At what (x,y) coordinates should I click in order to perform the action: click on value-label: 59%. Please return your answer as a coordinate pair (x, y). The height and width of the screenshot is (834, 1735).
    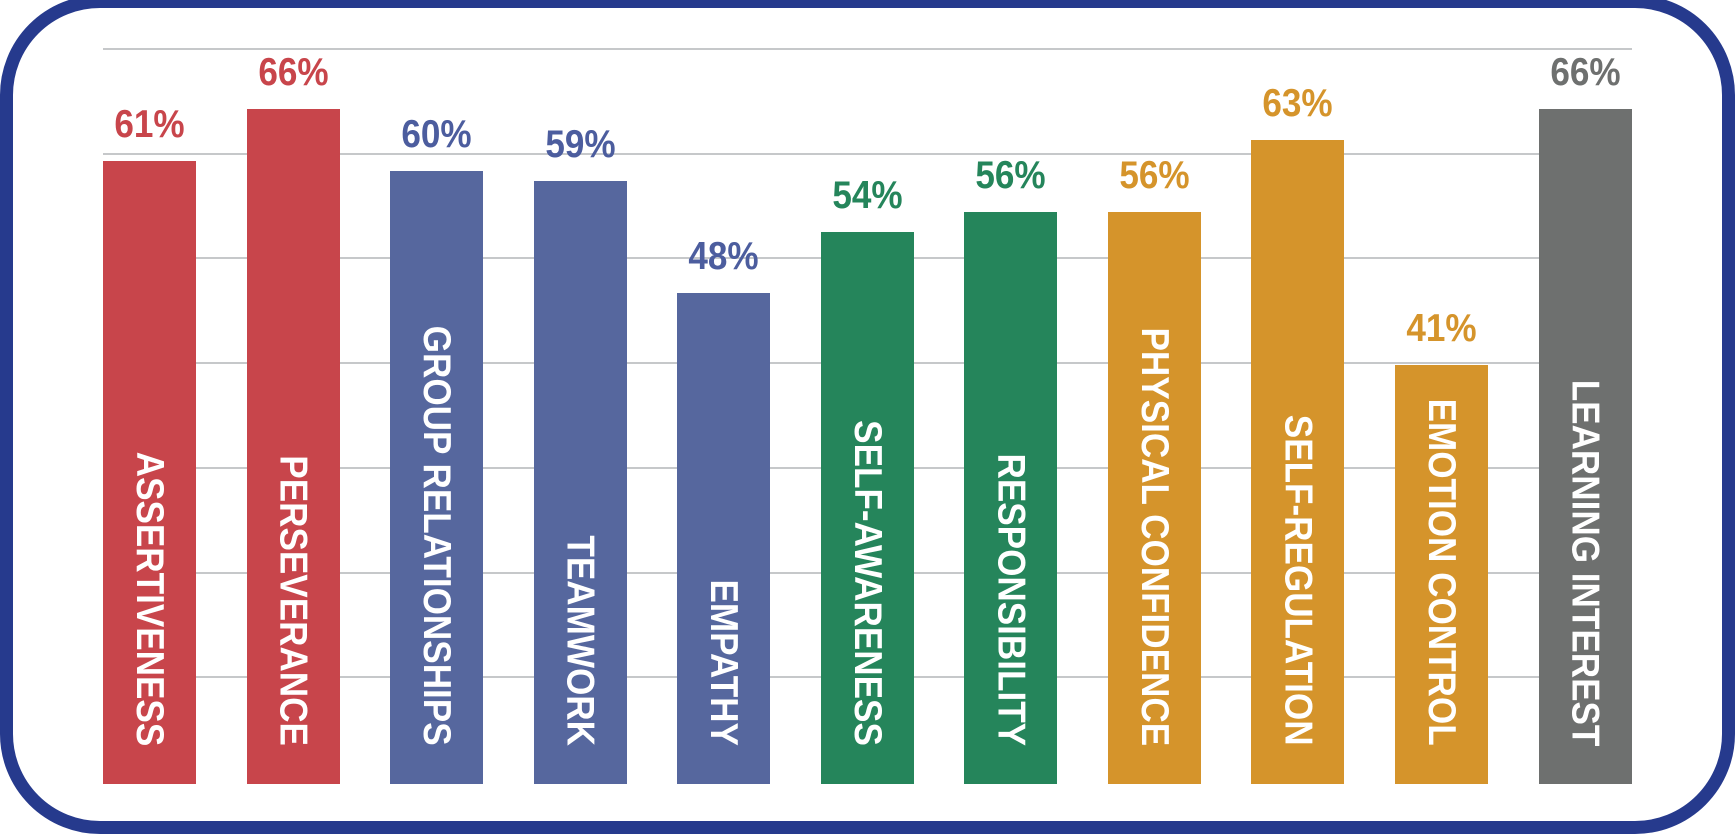
    Looking at the image, I should click on (580, 145).